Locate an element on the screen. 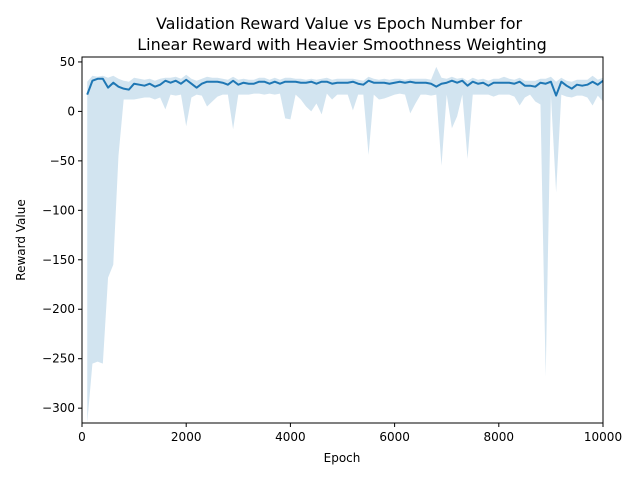 This screenshot has height=480, width=640. x-tick-label: 10000 is located at coordinates (603, 437).